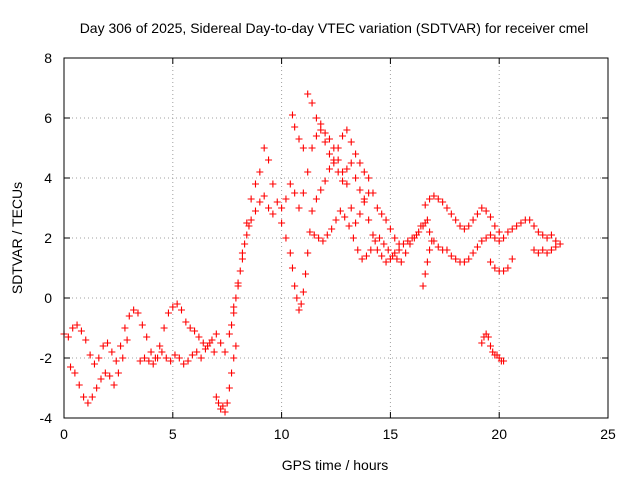  What do you see at coordinates (391, 434) in the screenshot?
I see `x-tick-label: 15` at bounding box center [391, 434].